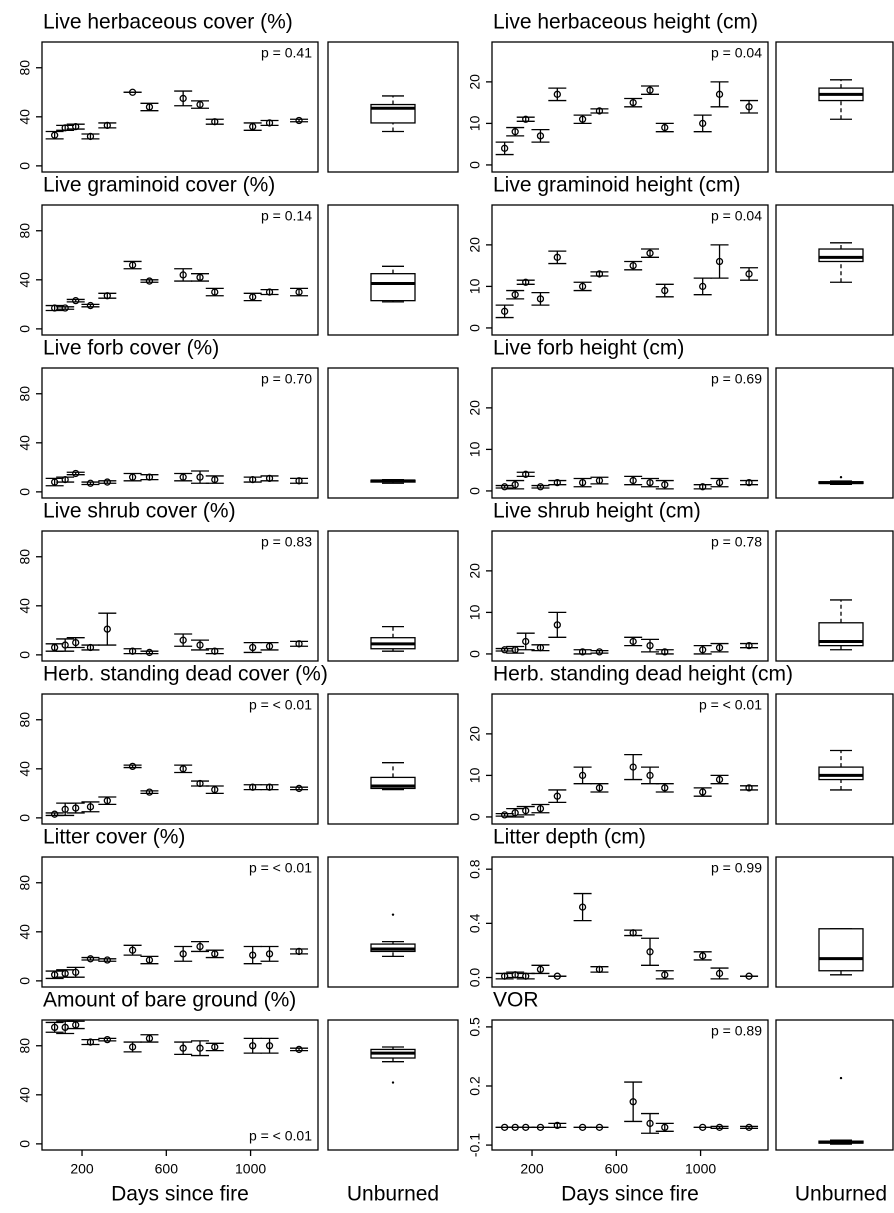 This screenshot has width=894, height=1213. I want to click on outlier, so click(841, 1078).